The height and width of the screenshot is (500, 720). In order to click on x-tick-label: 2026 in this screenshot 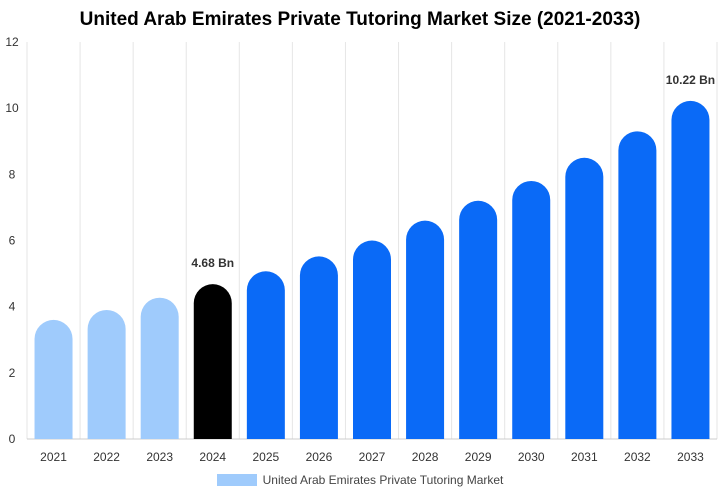, I will do `click(319, 457)`.